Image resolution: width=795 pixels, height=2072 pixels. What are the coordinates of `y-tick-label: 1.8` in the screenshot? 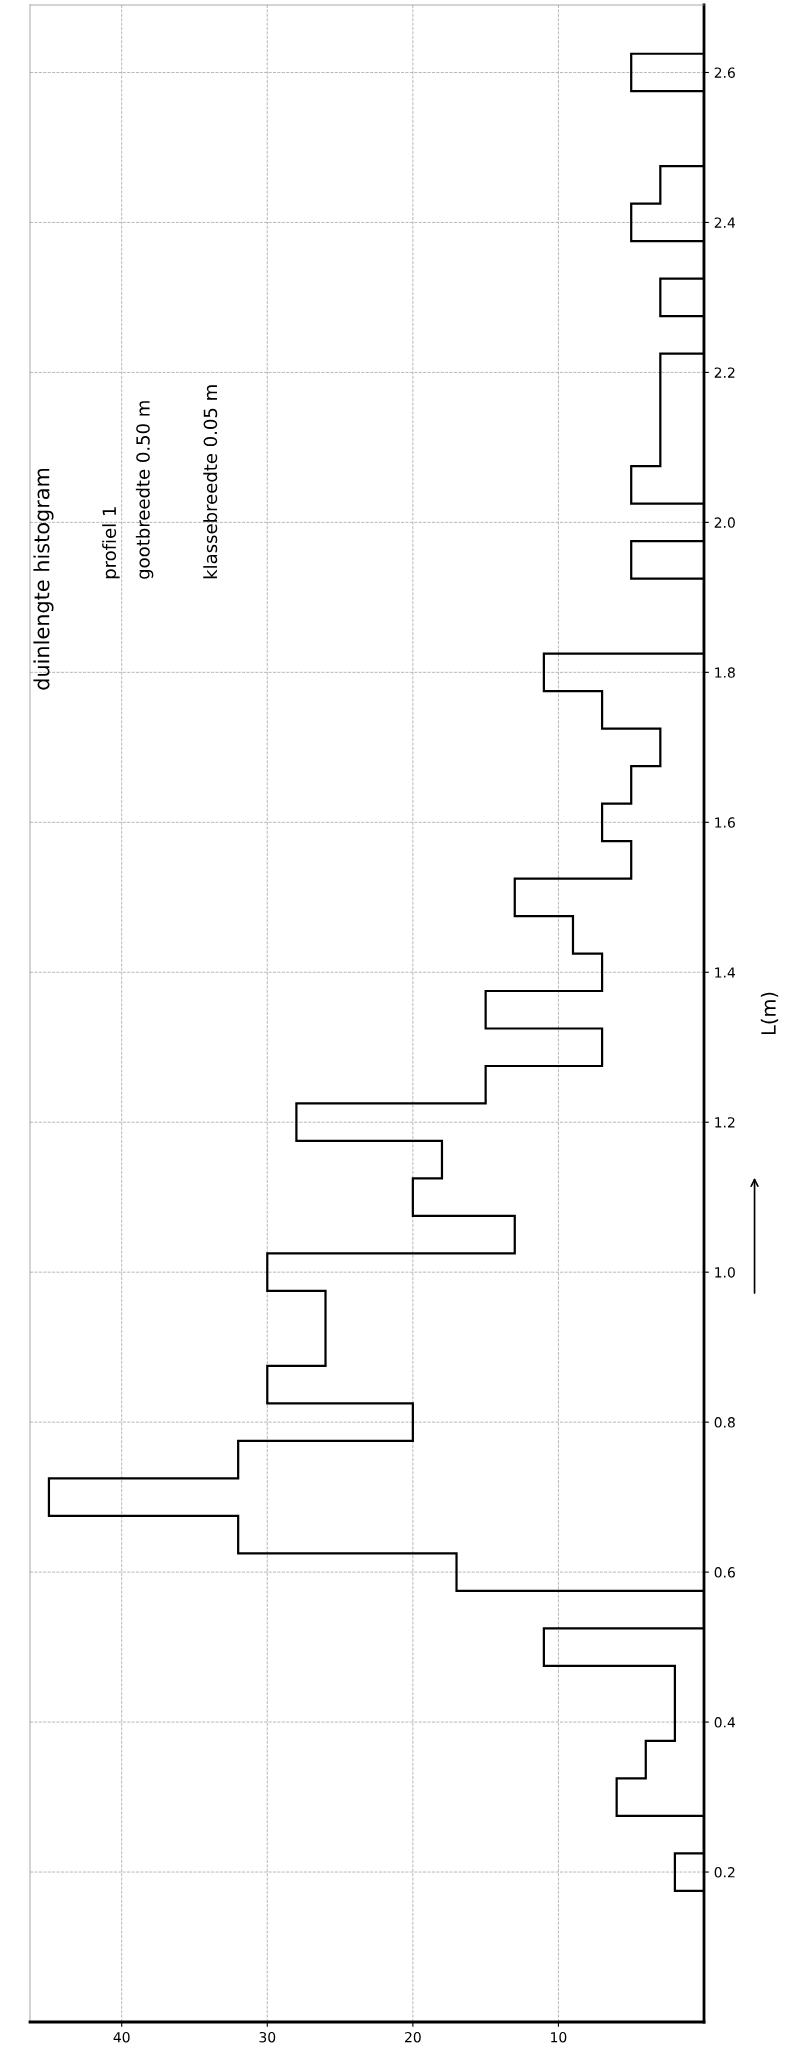 It's located at (725, 672).